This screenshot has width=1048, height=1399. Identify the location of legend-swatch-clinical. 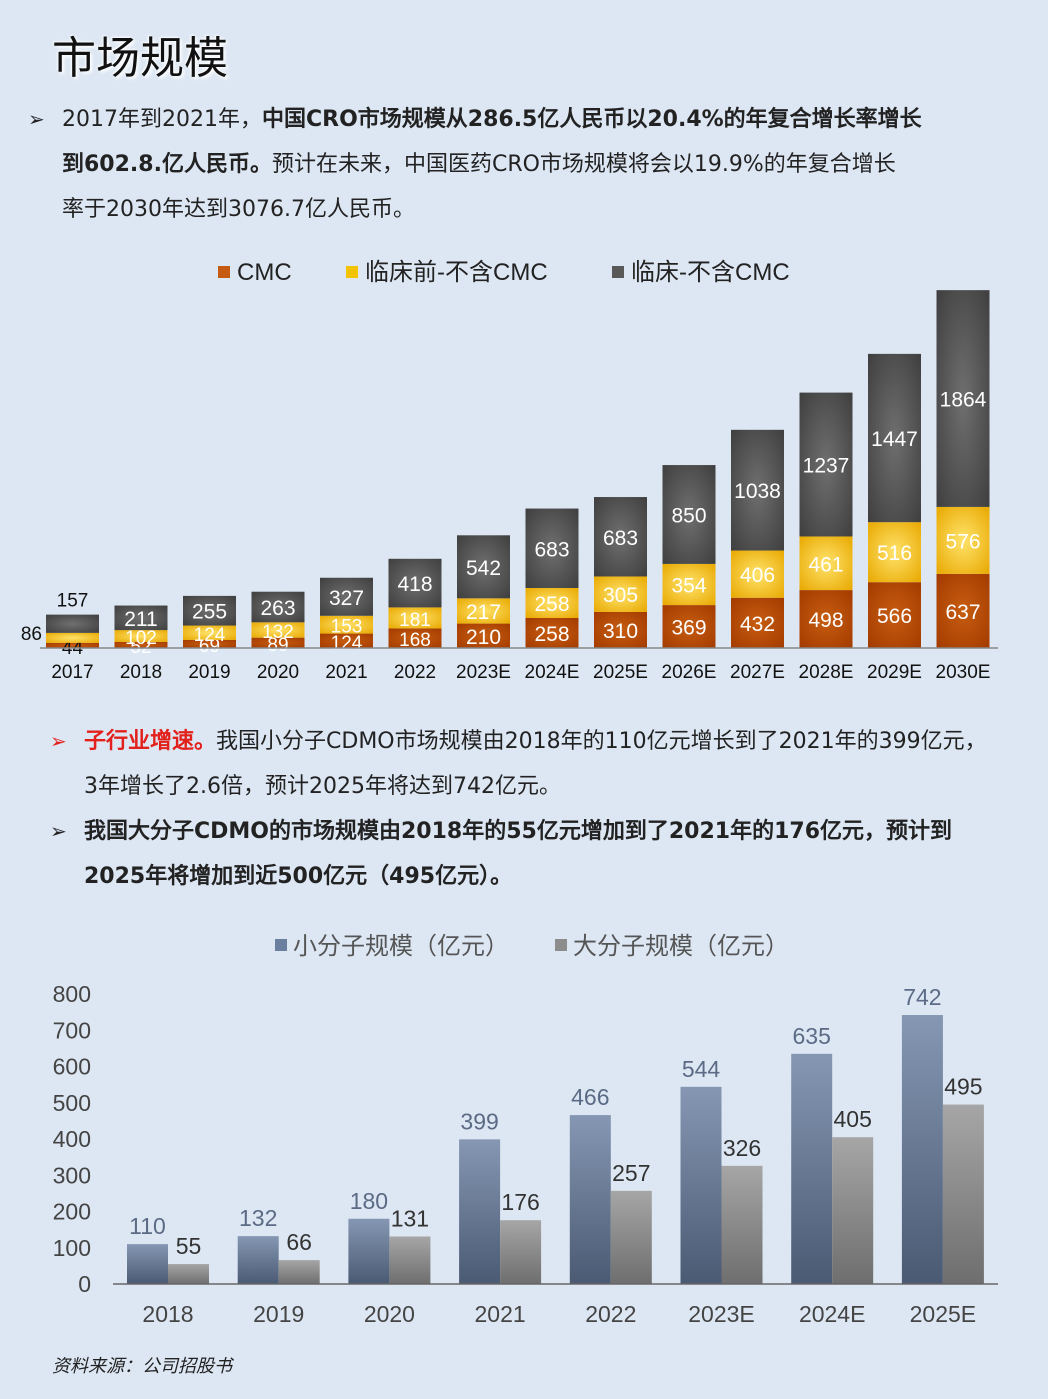
(618, 272).